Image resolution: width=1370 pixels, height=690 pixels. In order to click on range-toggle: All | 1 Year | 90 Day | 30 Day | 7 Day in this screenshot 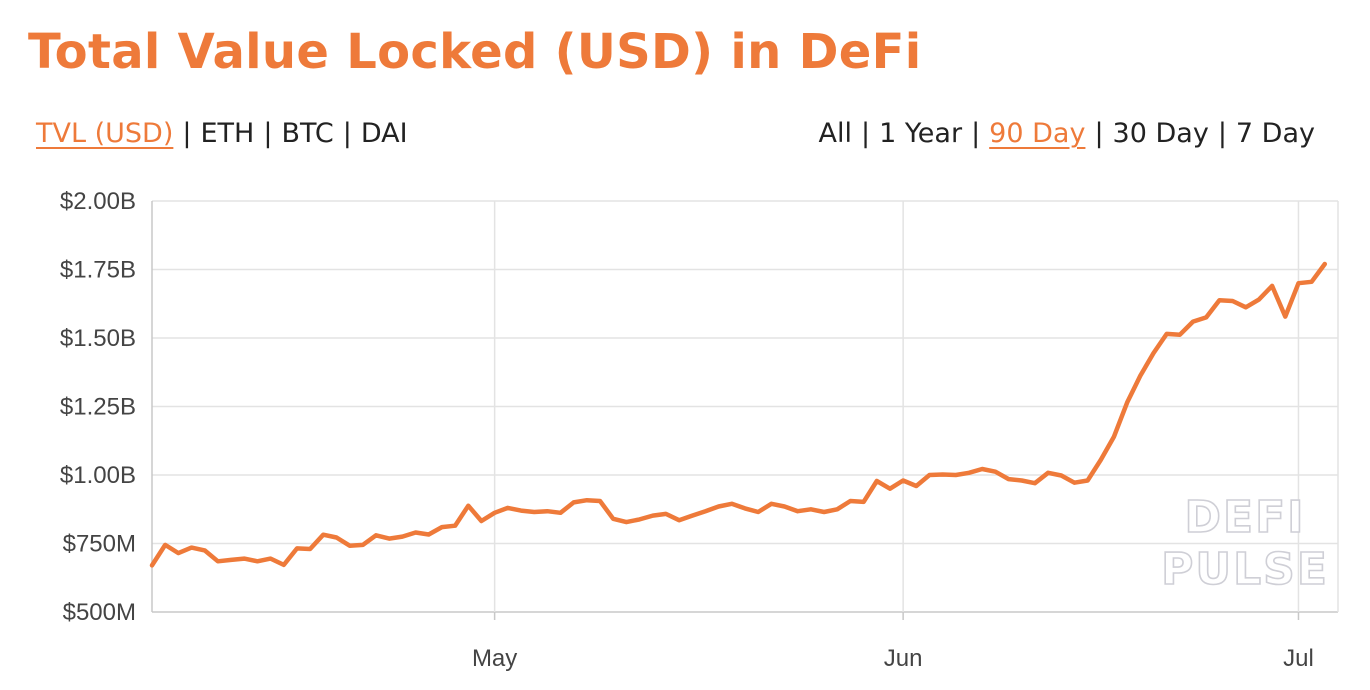, I will do `click(1067, 134)`.